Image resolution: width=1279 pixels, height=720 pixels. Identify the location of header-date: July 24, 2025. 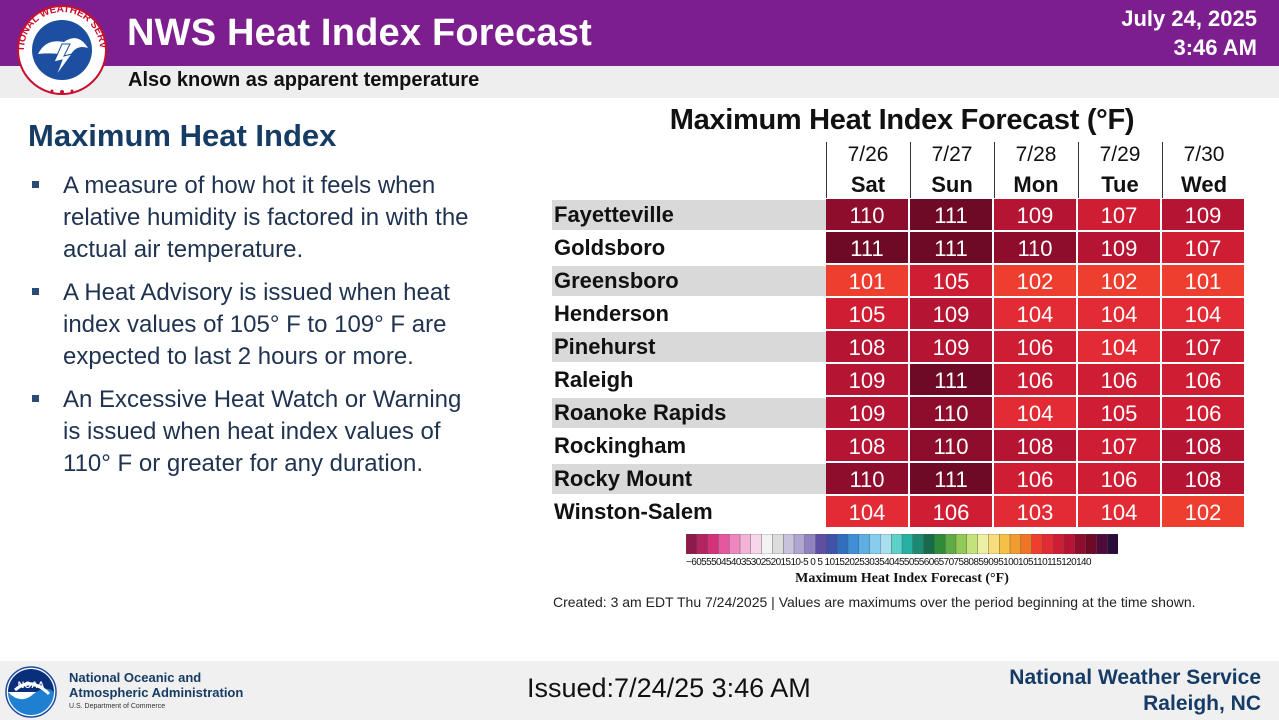
(1189, 18).